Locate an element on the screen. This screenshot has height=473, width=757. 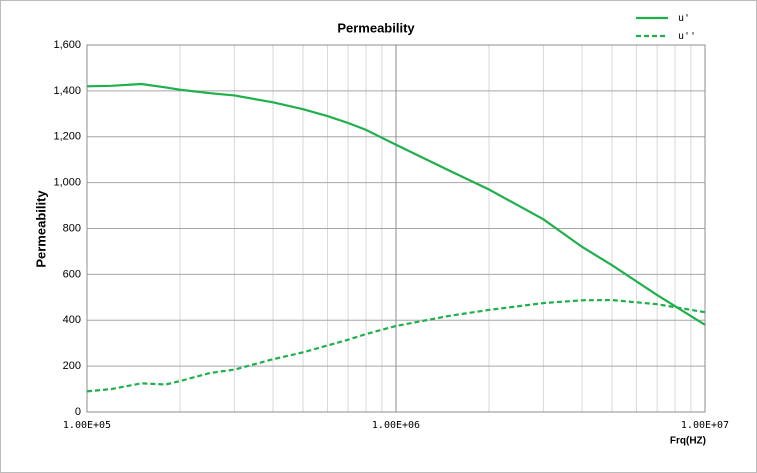
y-tick-label: 0 is located at coordinates (78, 412).